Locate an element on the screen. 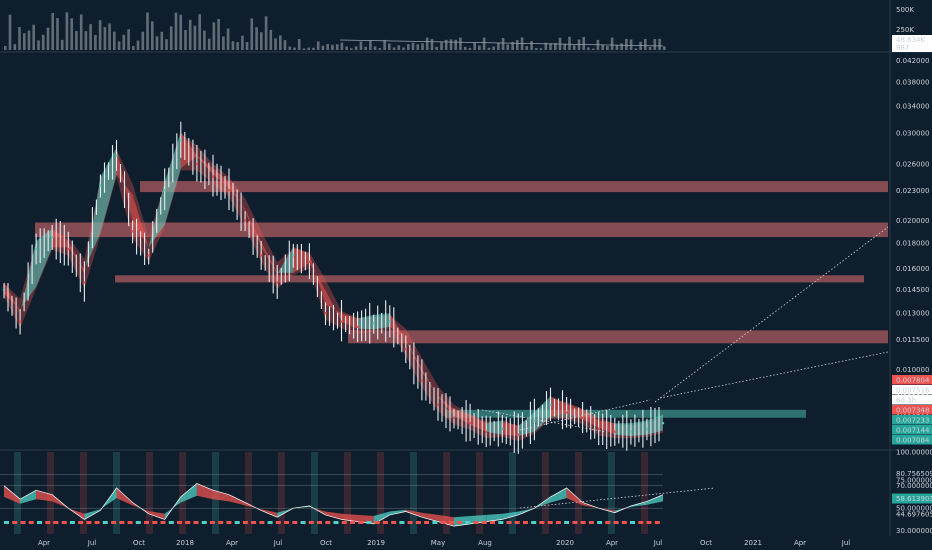 Image resolution: width=932 pixels, height=550 pixels. price-tag-label: 0.007516 is located at coordinates (913, 391).